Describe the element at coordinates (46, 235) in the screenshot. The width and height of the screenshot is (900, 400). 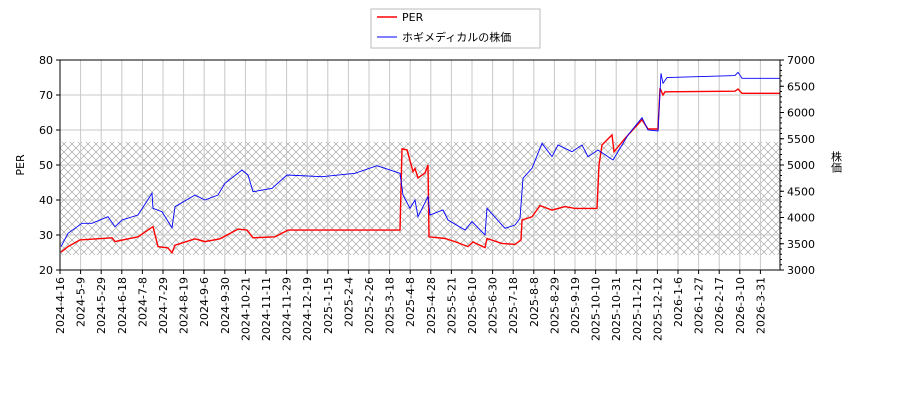
I see `y-tick-label: 30` at that location.